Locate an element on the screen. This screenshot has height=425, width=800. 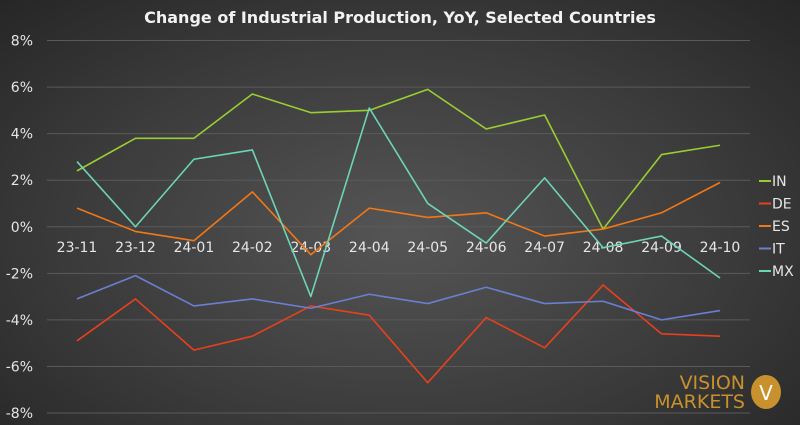
logo-mark: V is located at coordinates (766, 393).